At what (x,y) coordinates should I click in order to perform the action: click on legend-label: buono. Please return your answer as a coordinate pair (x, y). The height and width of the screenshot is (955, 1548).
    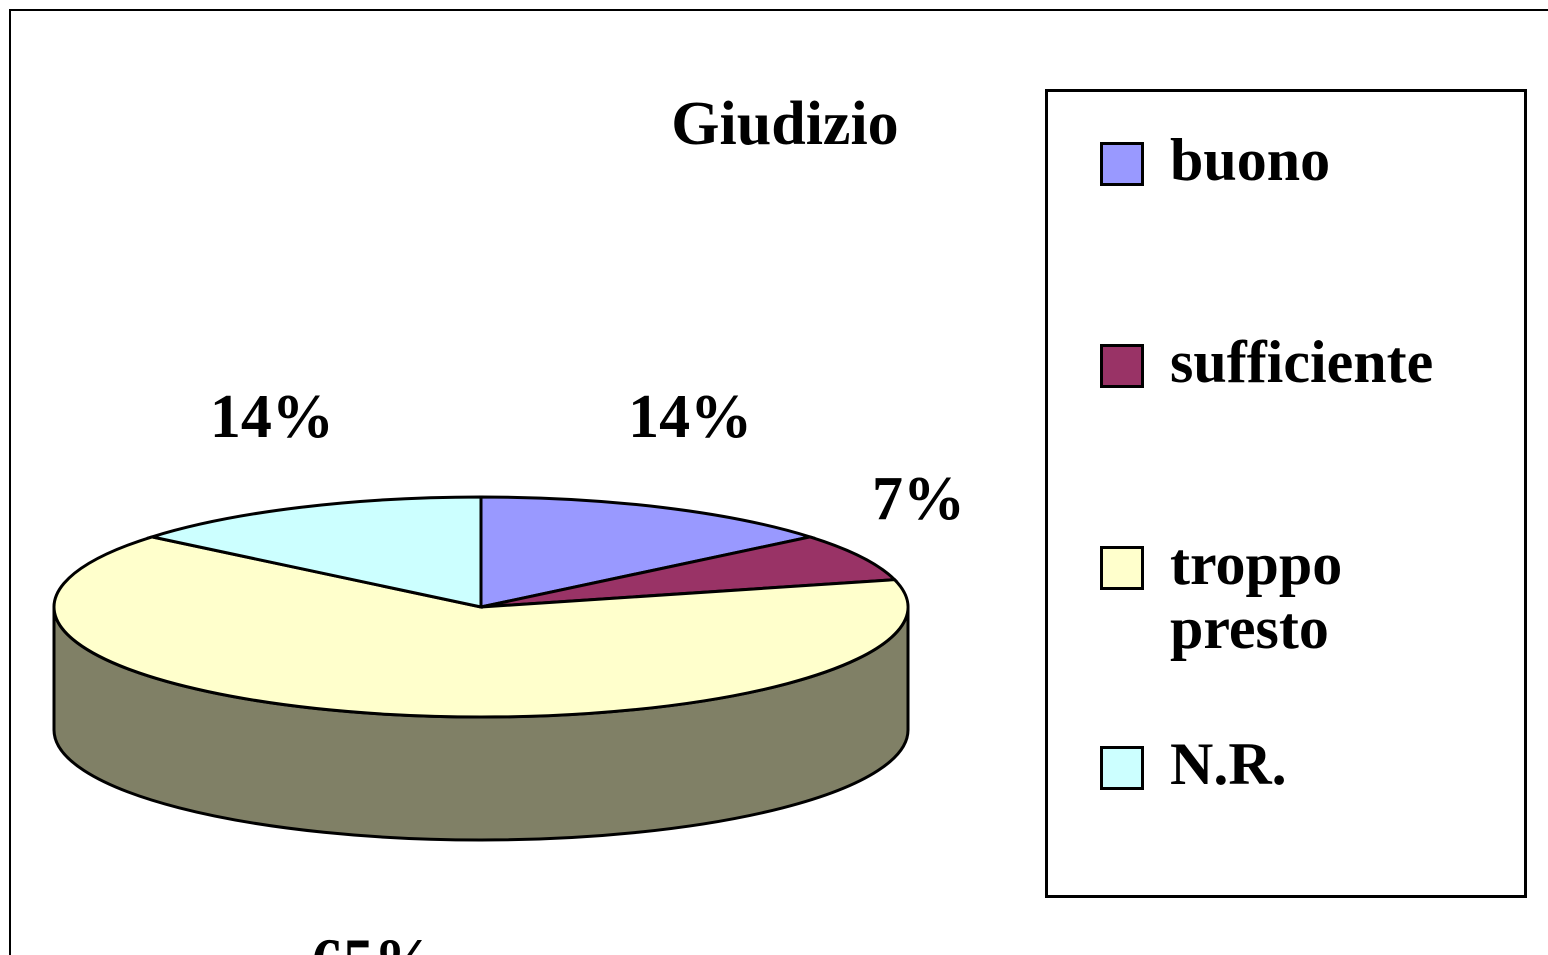
    Looking at the image, I should click on (1250, 160).